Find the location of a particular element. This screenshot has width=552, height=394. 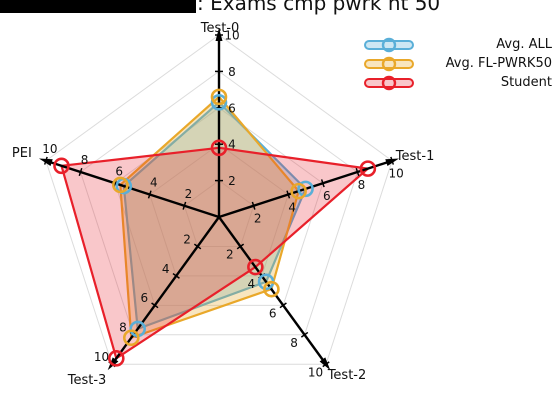

legend-item-avg-all: Avg. ALL is located at coordinates (456, 45).